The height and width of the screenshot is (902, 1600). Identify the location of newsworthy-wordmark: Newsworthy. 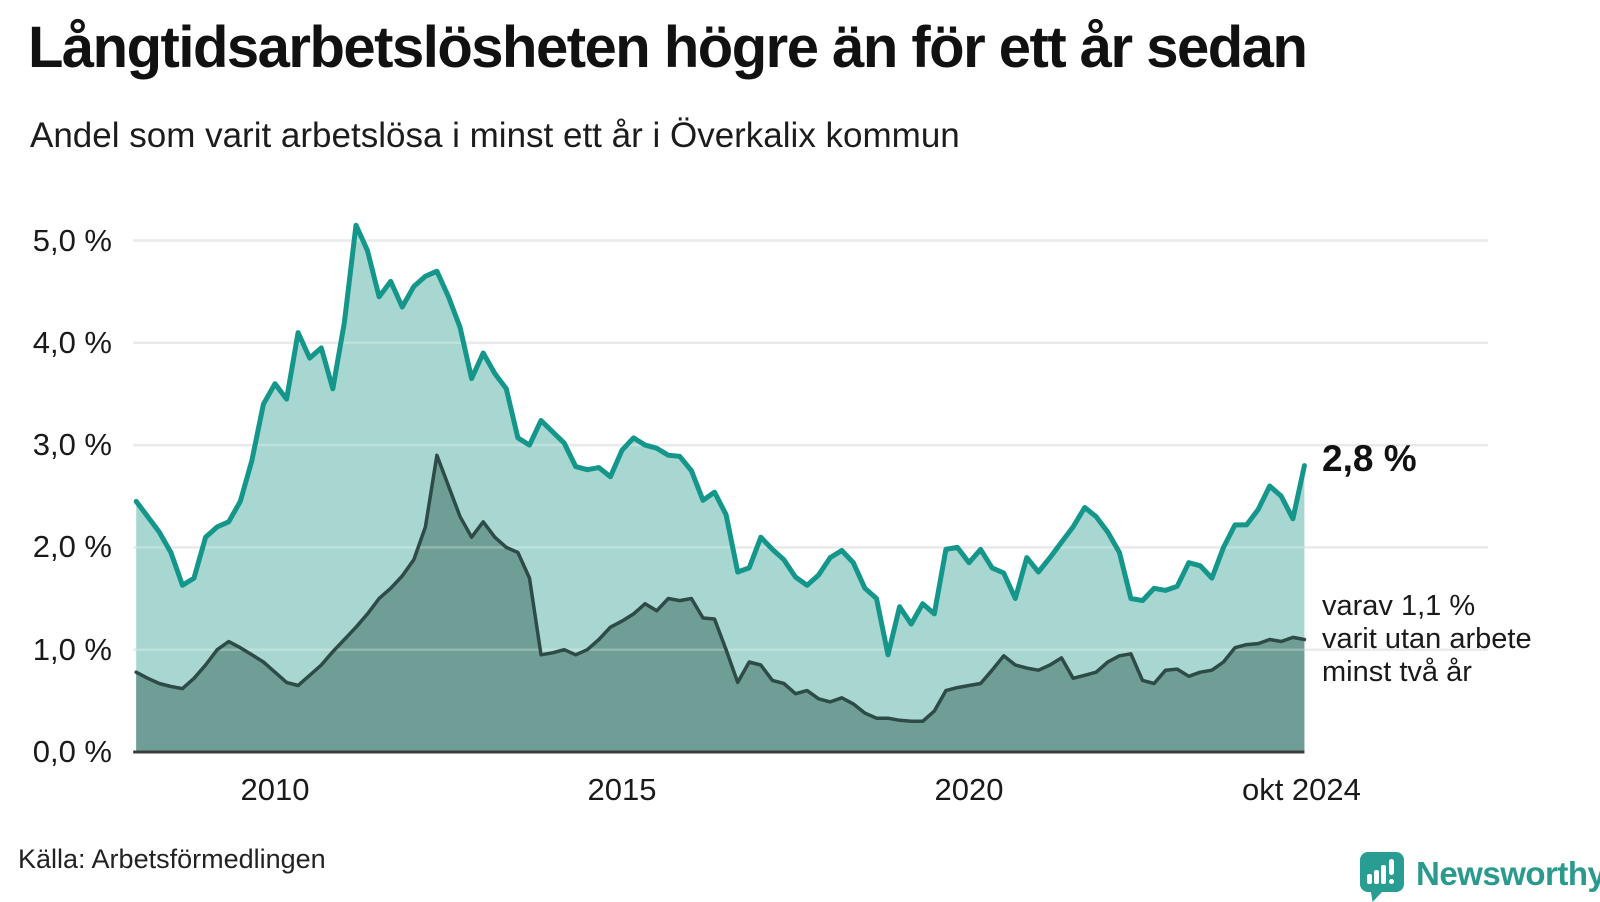
(1508, 873).